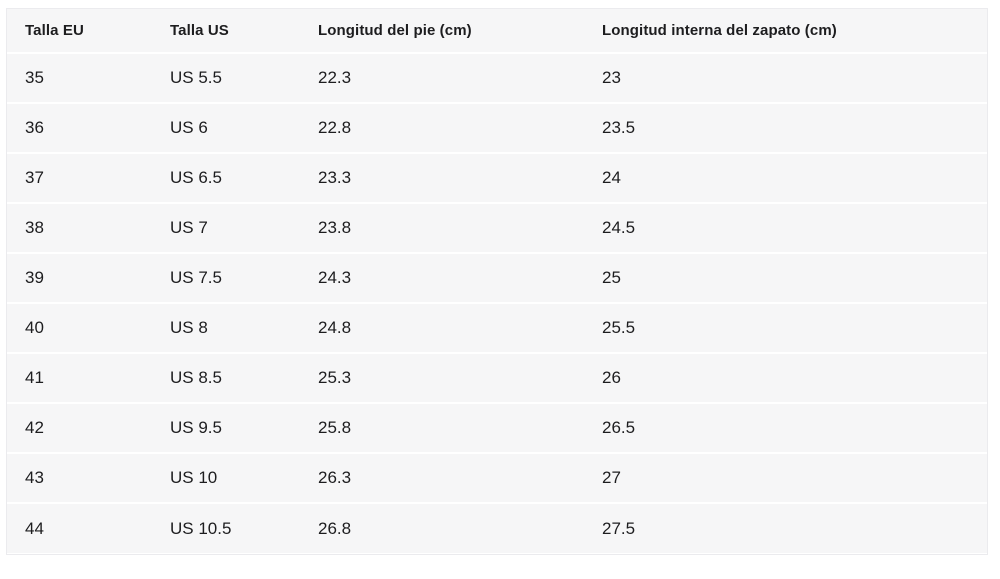 The height and width of the screenshot is (579, 1000). I want to click on table-cell: US 7.5, so click(226, 279).